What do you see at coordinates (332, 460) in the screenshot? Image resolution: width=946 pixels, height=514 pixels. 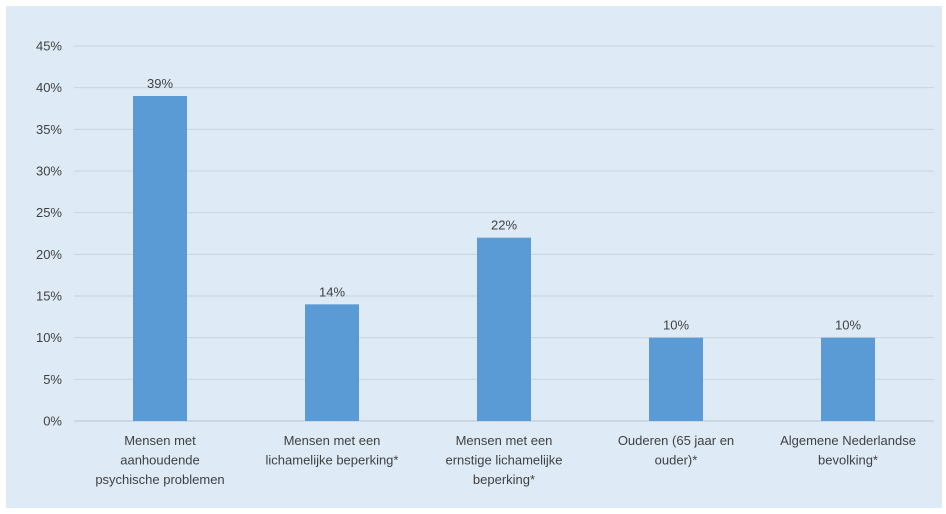 I see `x-category-label-line: lichamelijke beperking*` at bounding box center [332, 460].